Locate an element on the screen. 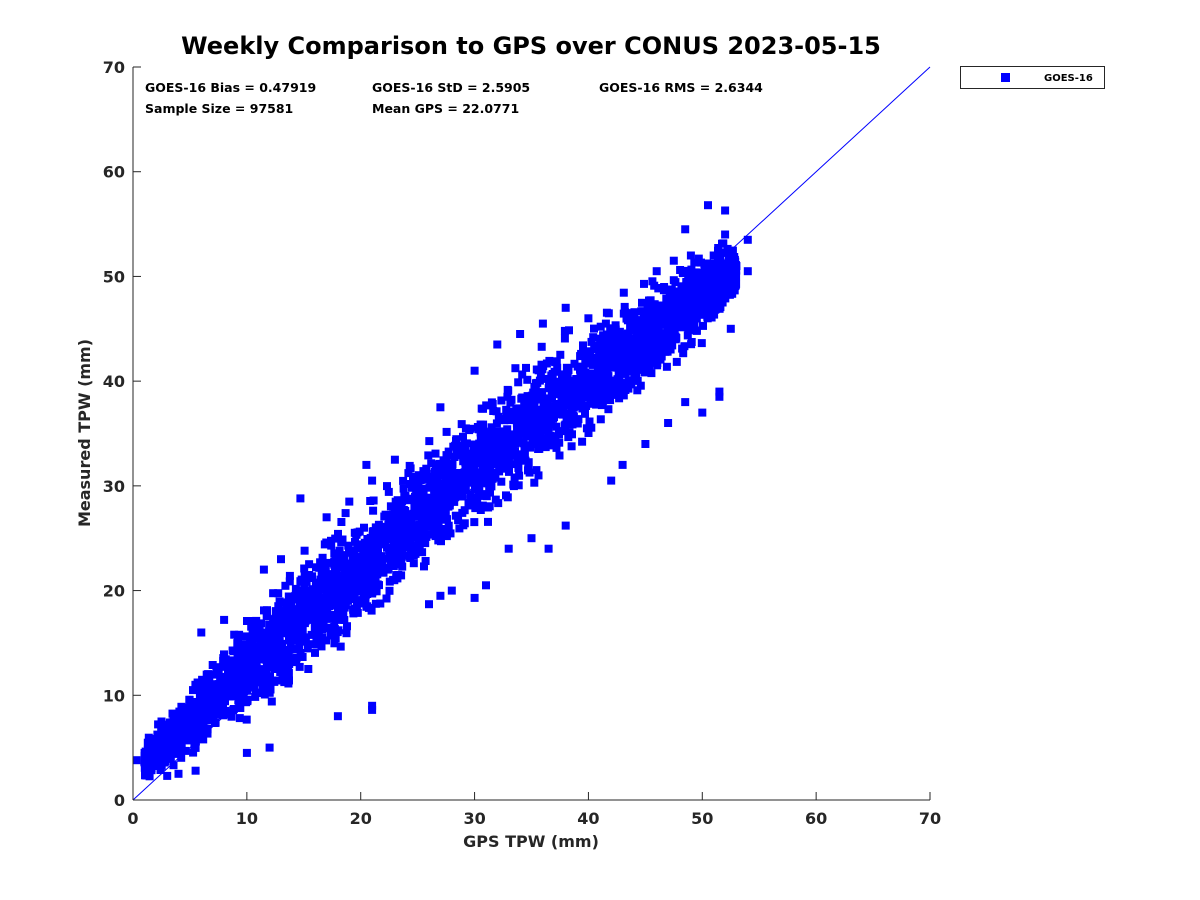 The width and height of the screenshot is (1200, 900). legend: GOES-16 is located at coordinates (1032, 77).